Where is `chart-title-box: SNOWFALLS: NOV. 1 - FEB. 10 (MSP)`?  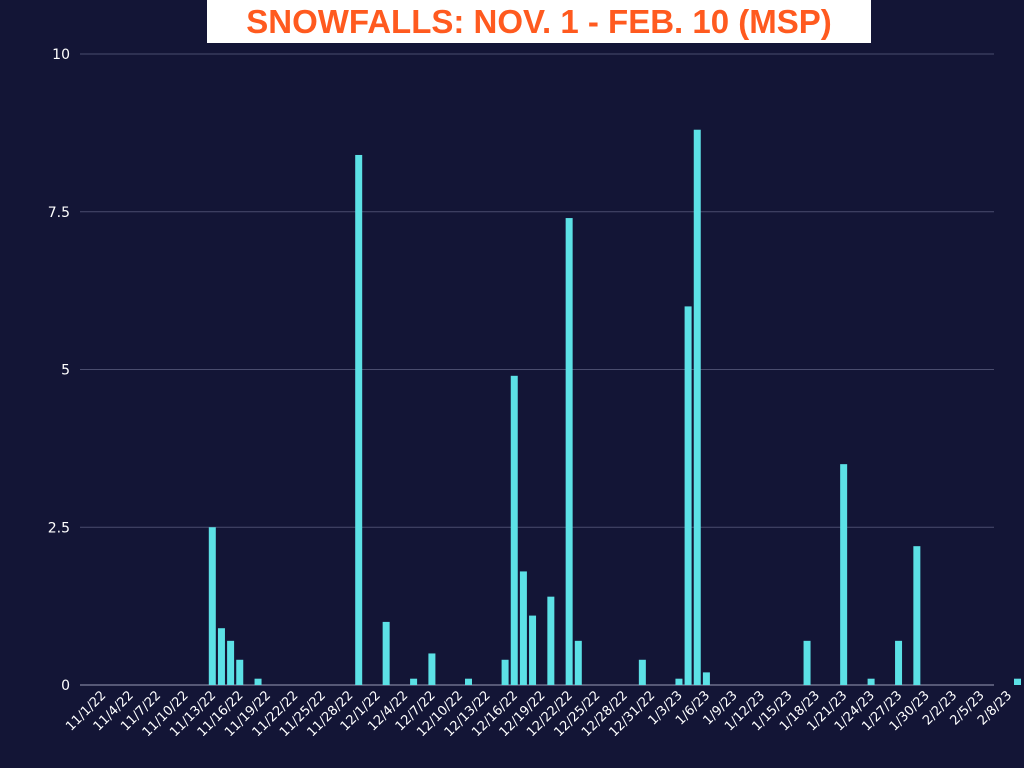
chart-title-box: SNOWFALLS: NOV. 1 - FEB. 10 (MSP) is located at coordinates (539, 21).